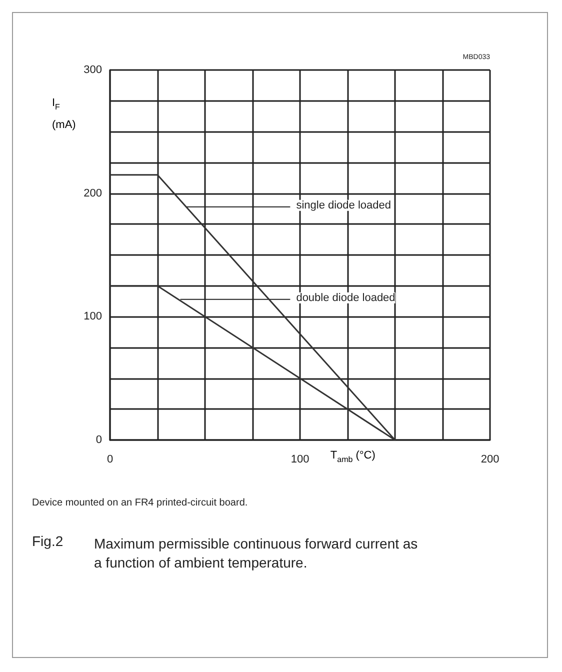 The height and width of the screenshot is (672, 562). I want to click on y-tick-label: 300, so click(93, 70).